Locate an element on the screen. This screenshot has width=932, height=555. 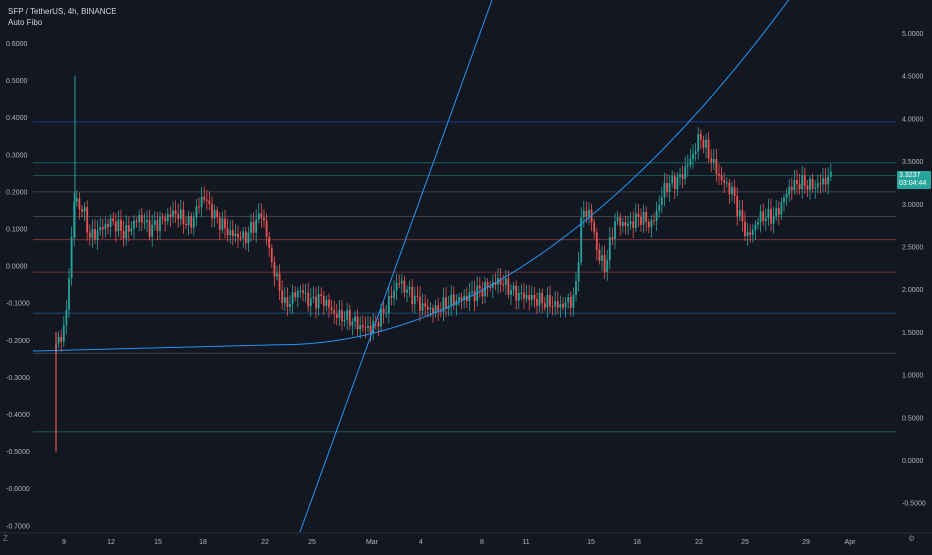
time-axis-tick: Mar is located at coordinates (372, 542).